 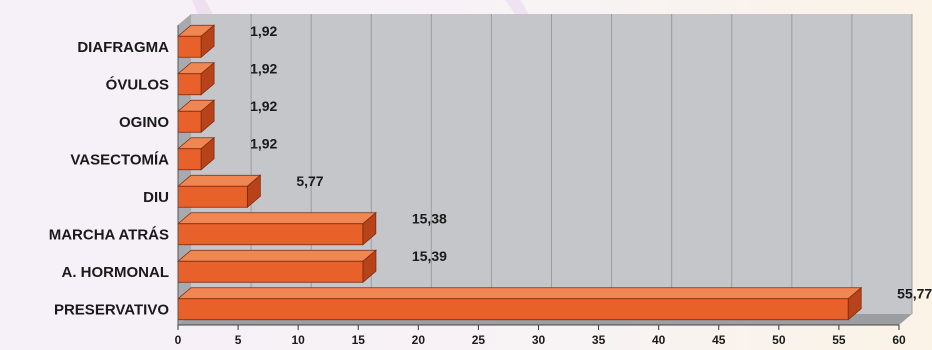 What do you see at coordinates (144, 122) in the screenshot?
I see `category-label: OGINO` at bounding box center [144, 122].